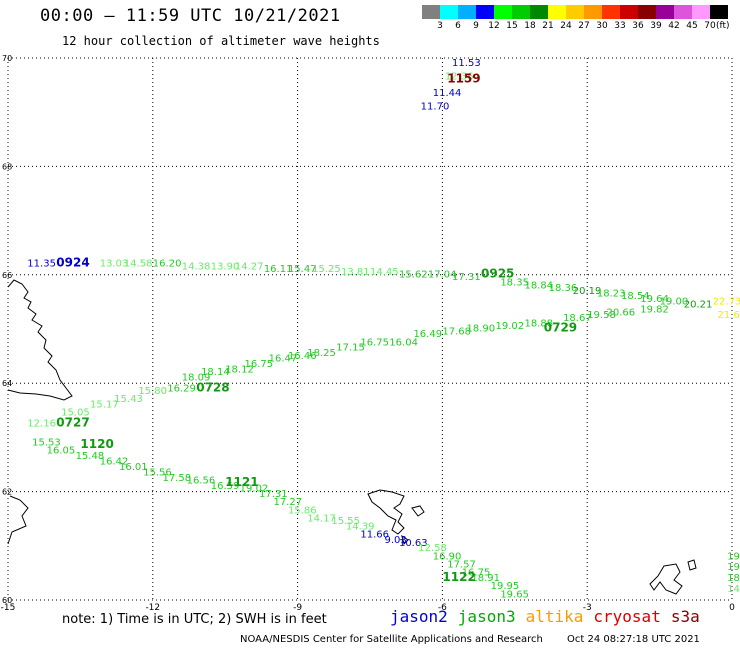 The height and width of the screenshot is (650, 740). What do you see at coordinates (621, 312) in the screenshot?
I see `wave-height-label: 20.66` at bounding box center [621, 312].